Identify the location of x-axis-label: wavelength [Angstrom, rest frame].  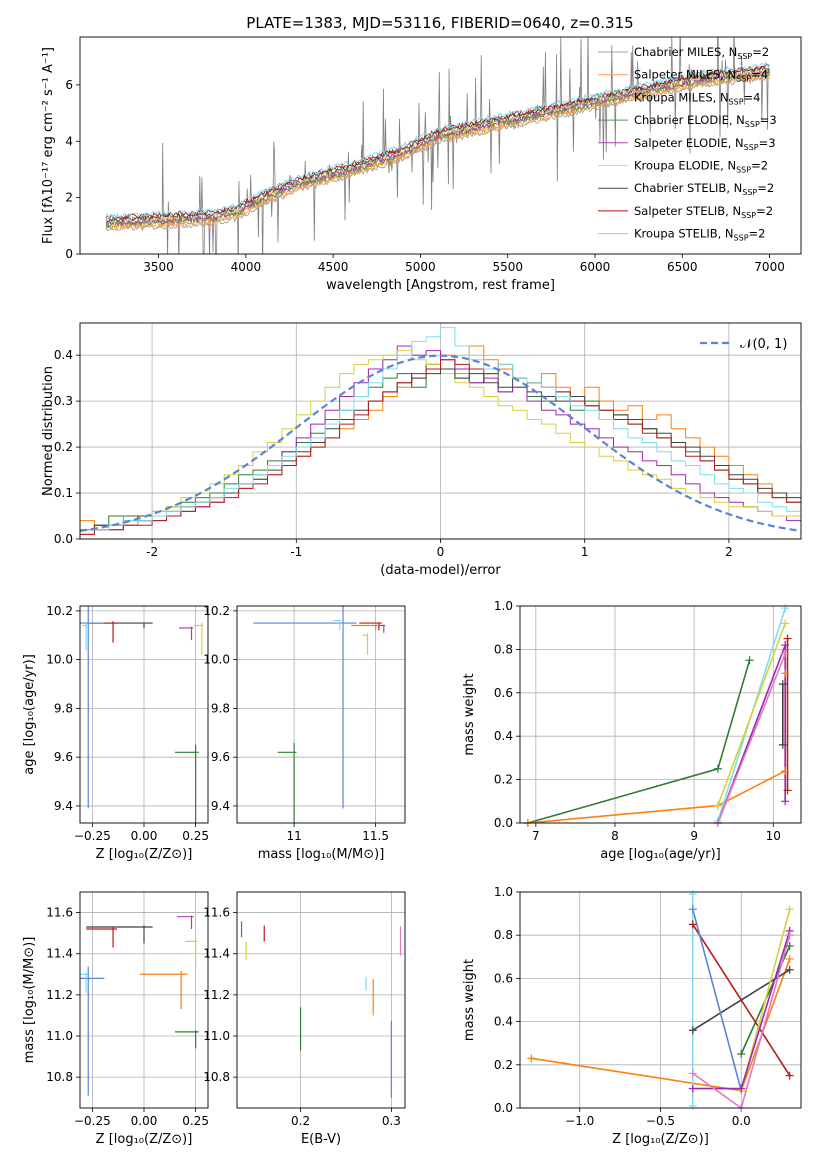
(440, 285).